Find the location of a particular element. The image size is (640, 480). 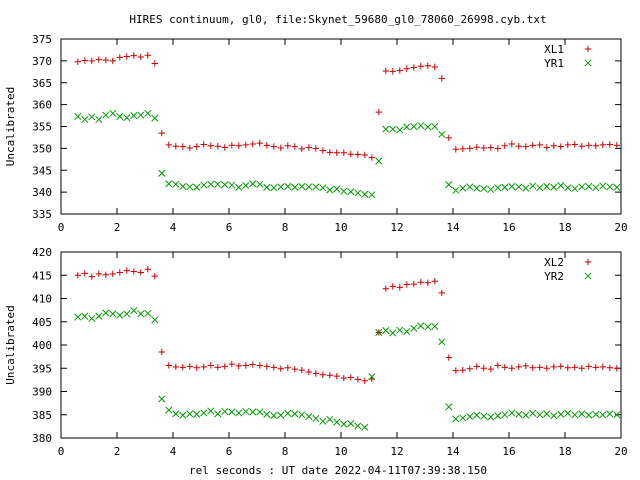

y-tick-label: 405 is located at coordinates (42, 322).